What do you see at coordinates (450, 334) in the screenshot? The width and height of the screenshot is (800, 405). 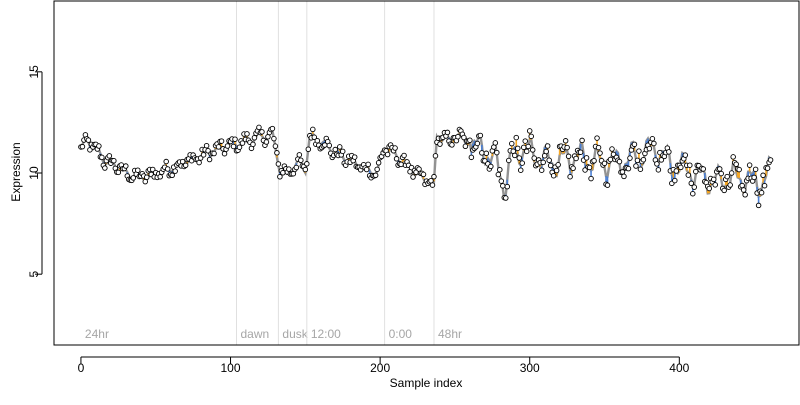 I see `marker-label: 48hr` at bounding box center [450, 334].